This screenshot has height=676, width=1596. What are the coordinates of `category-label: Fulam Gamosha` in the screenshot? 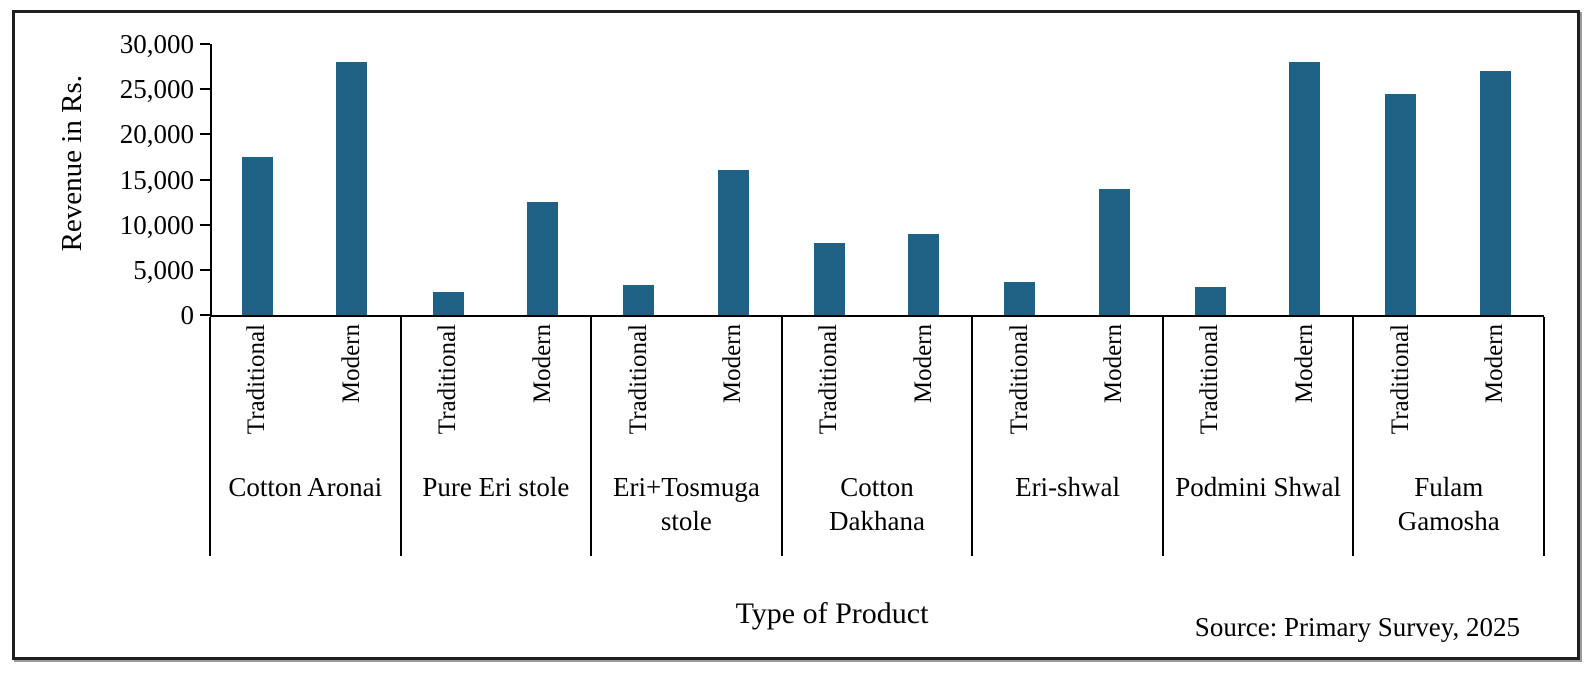 It's located at (1448, 504).